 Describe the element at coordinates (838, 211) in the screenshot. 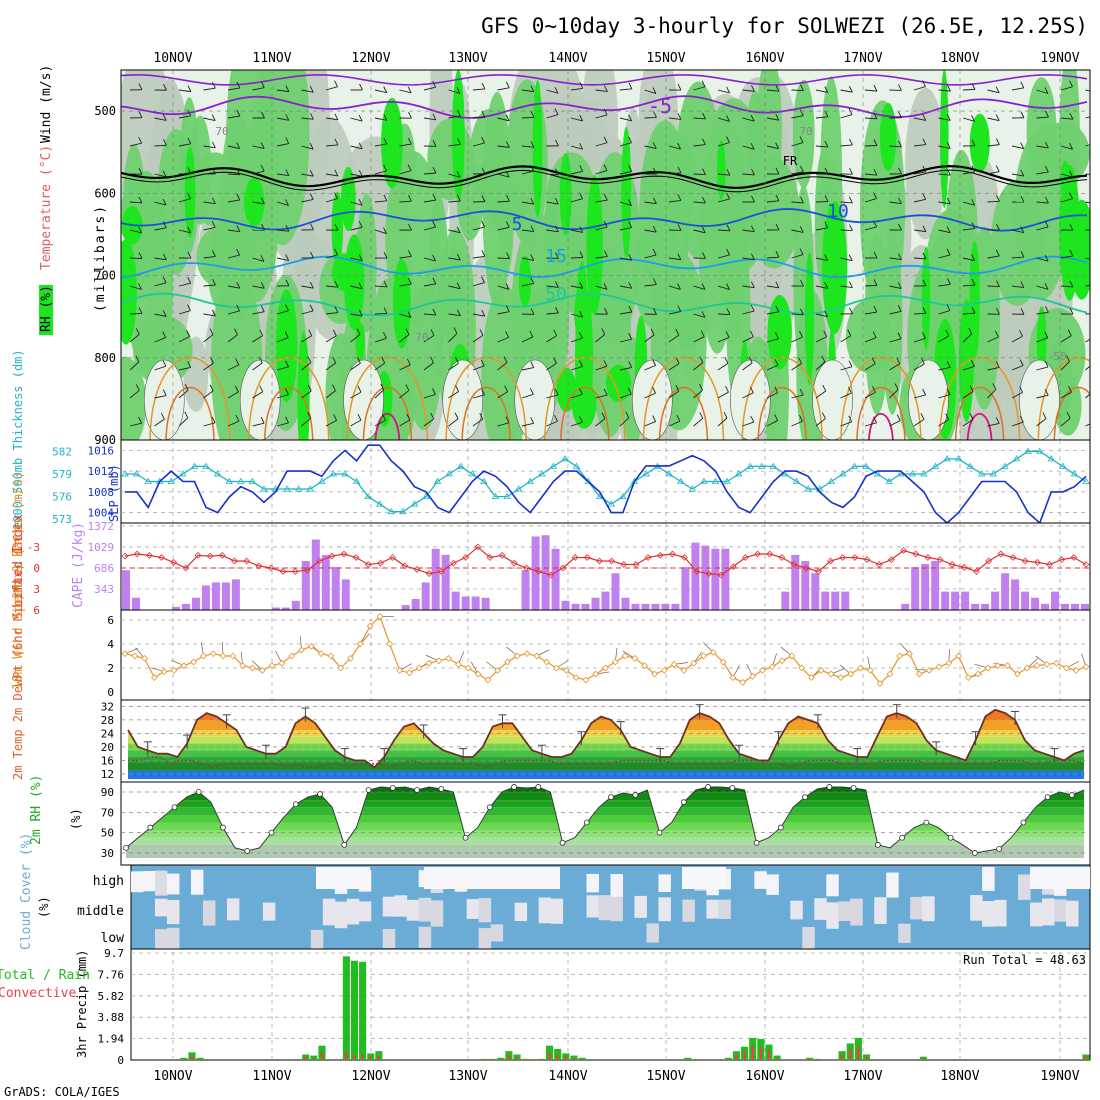

I see `contour-label-3: 10` at that location.